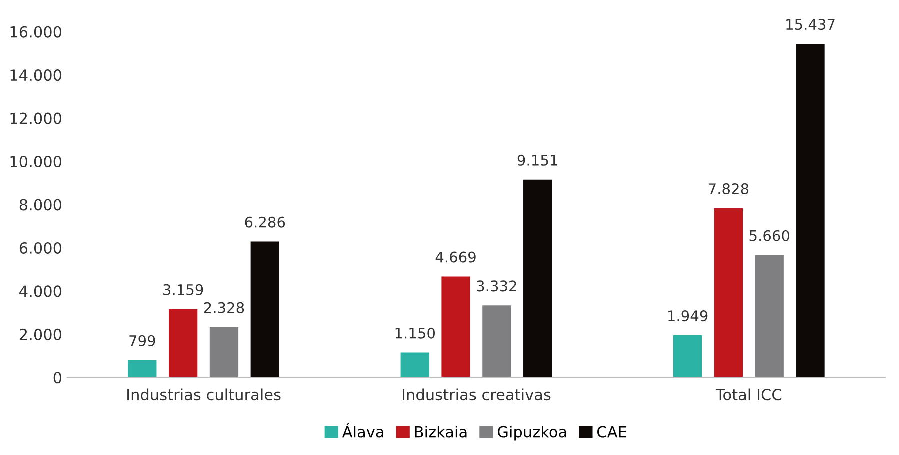 The width and height of the screenshot is (899, 455). I want to click on data-label: 3.332, so click(496, 286).